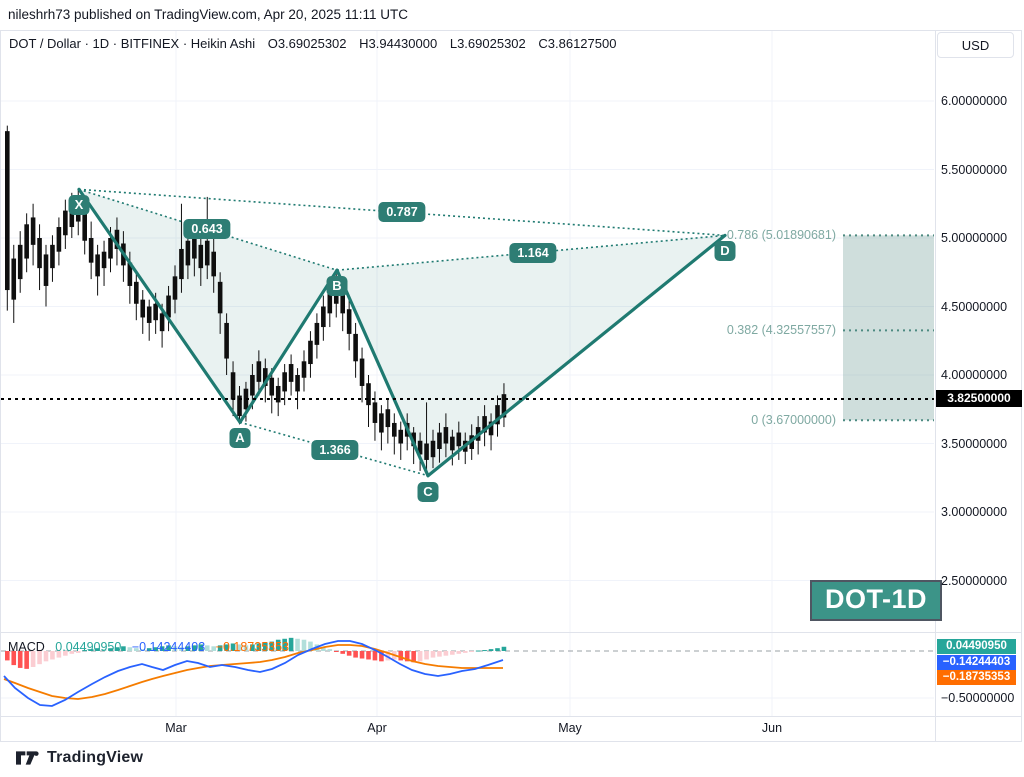 This screenshot has width=1024, height=777. Describe the element at coordinates (377, 728) in the screenshot. I see `month-label: Apr` at that location.